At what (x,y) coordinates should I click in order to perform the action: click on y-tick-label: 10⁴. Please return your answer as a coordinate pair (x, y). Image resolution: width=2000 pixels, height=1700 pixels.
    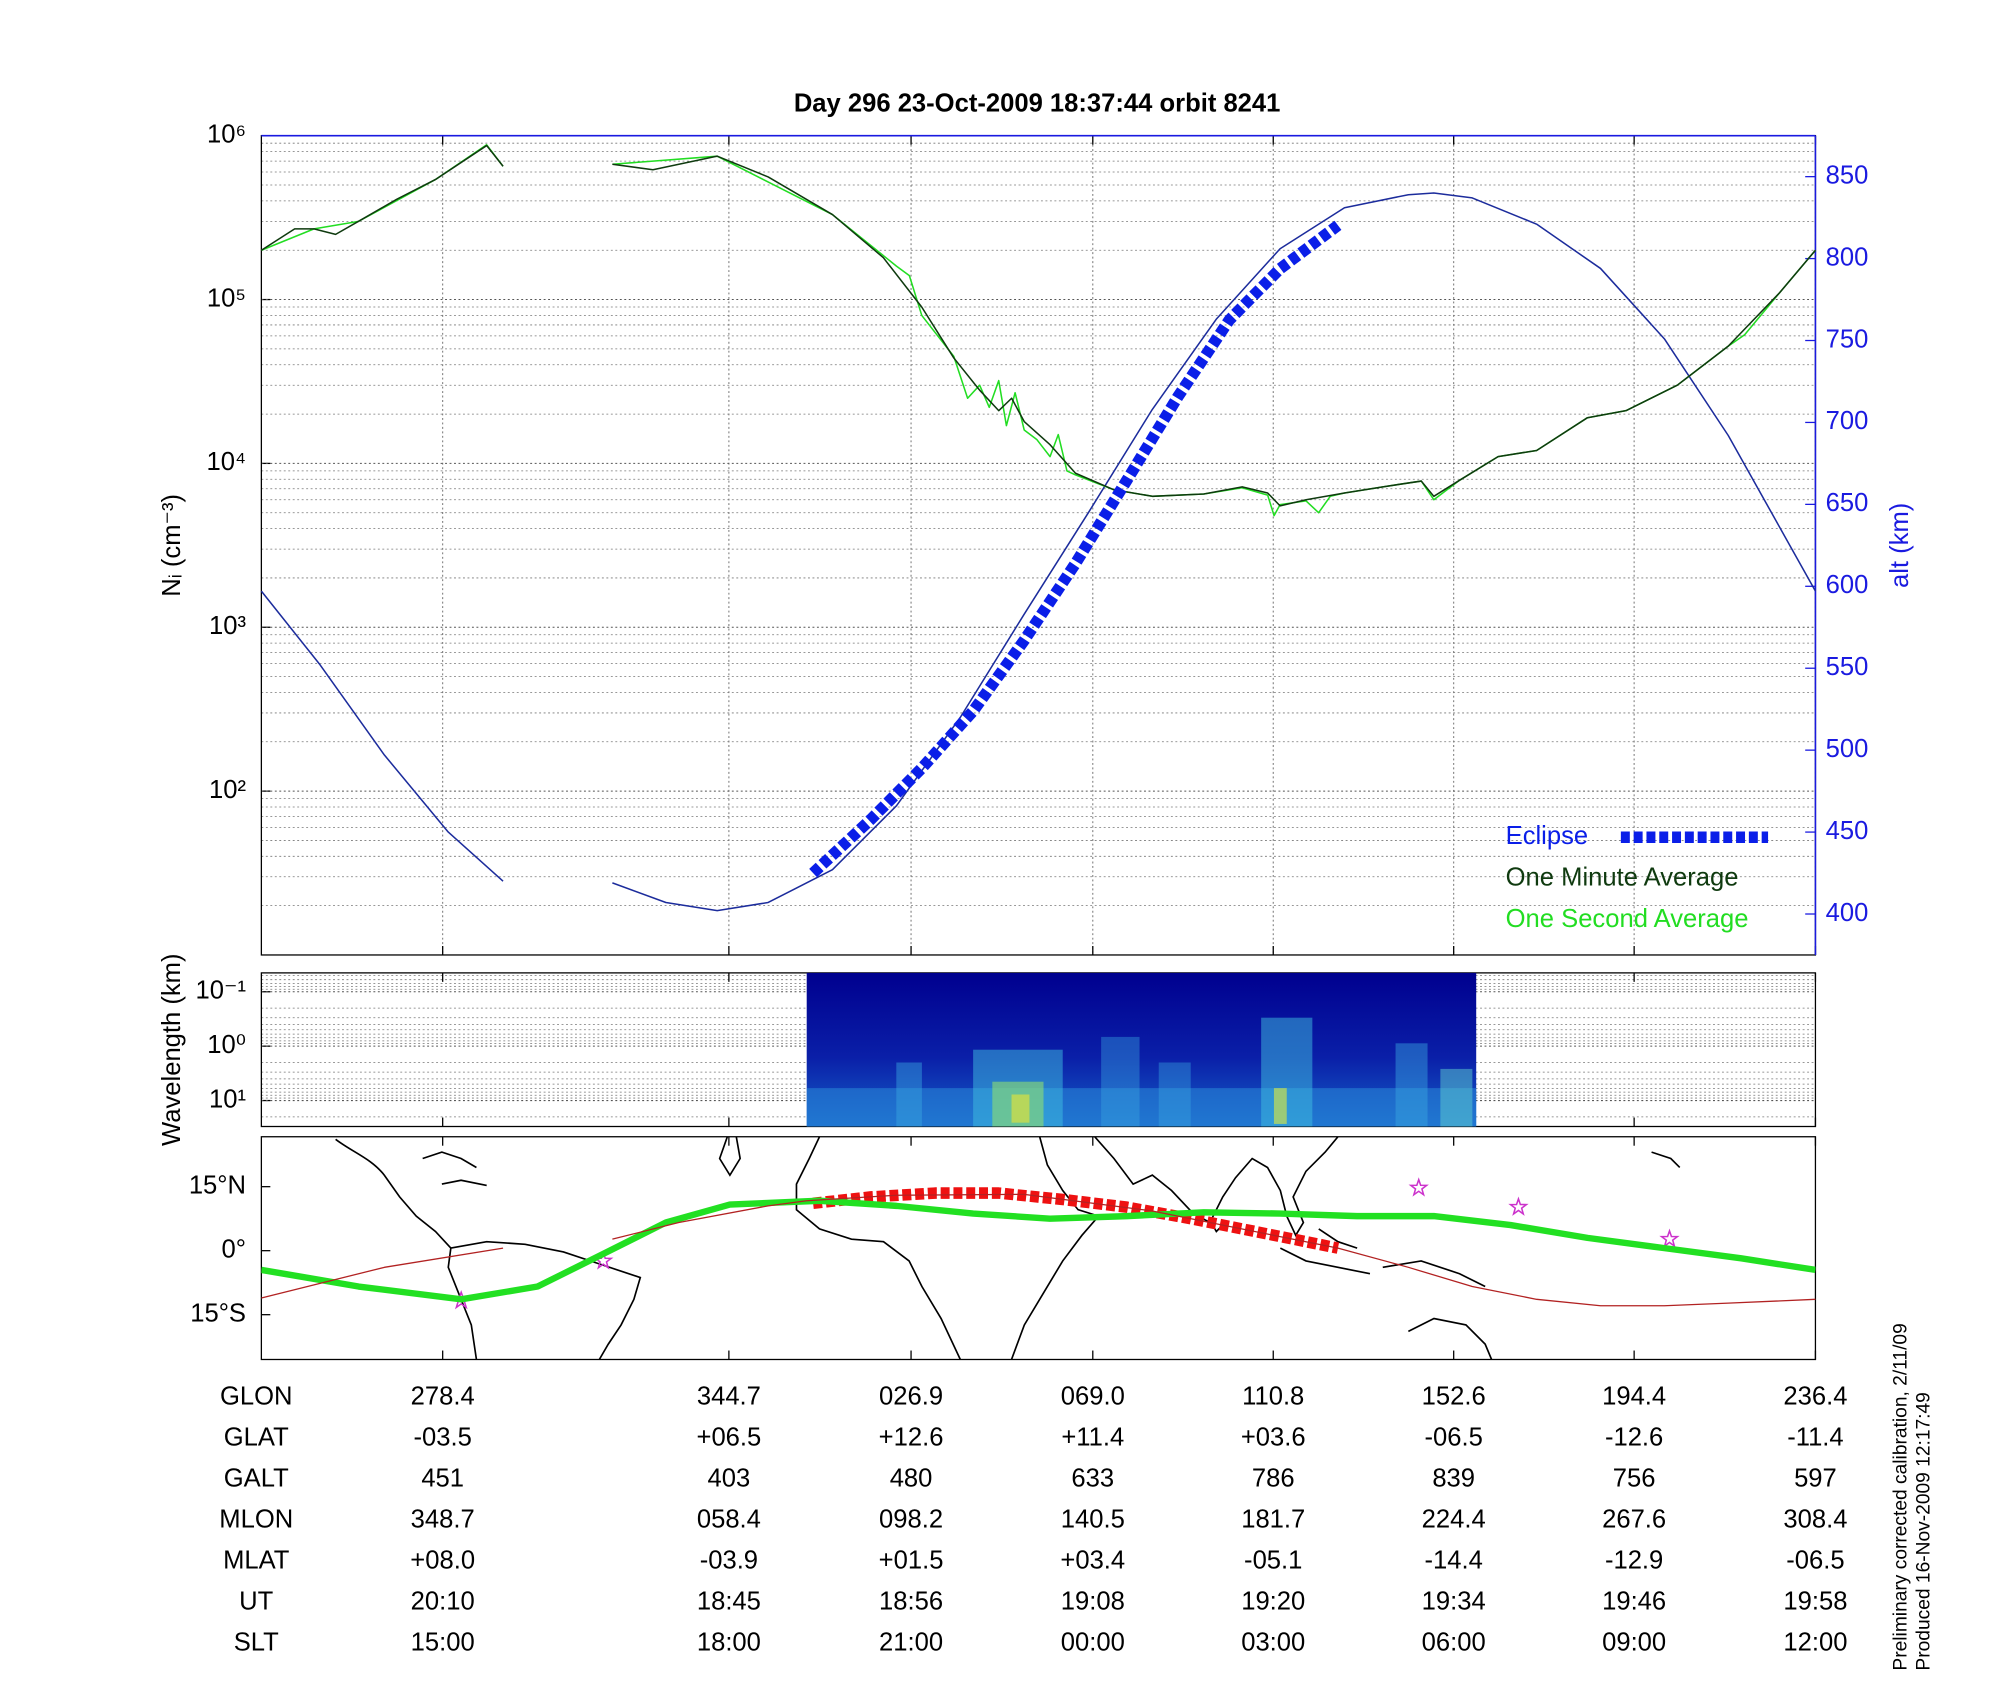
    Looking at the image, I should click on (226, 462).